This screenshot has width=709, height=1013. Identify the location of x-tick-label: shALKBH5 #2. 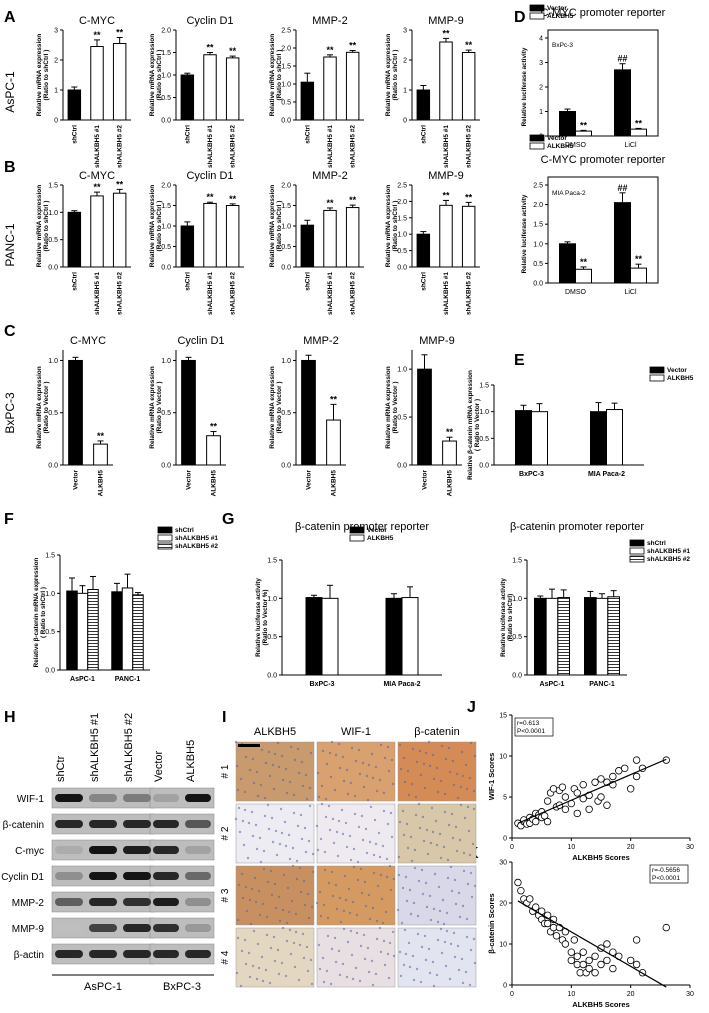
(469, 293).